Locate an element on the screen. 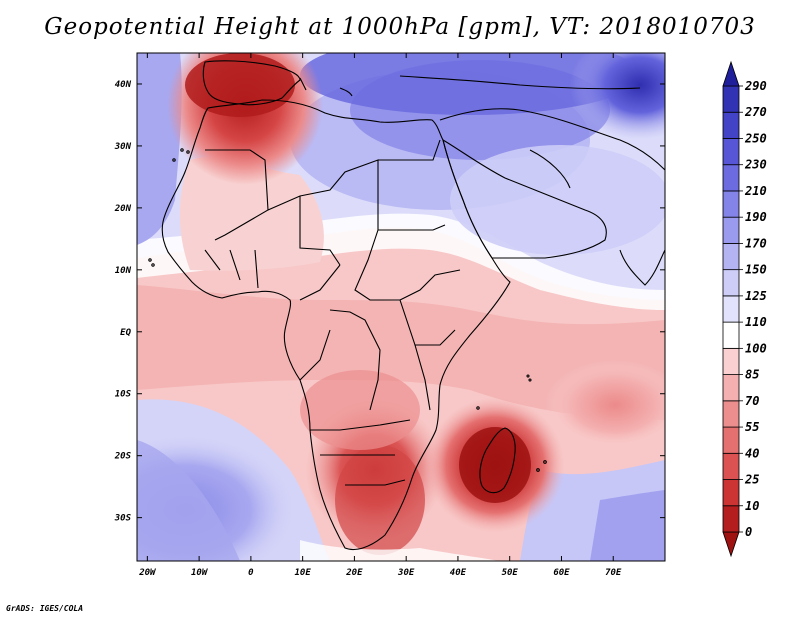  colorbar-upper-extend is located at coordinates (731, 73).